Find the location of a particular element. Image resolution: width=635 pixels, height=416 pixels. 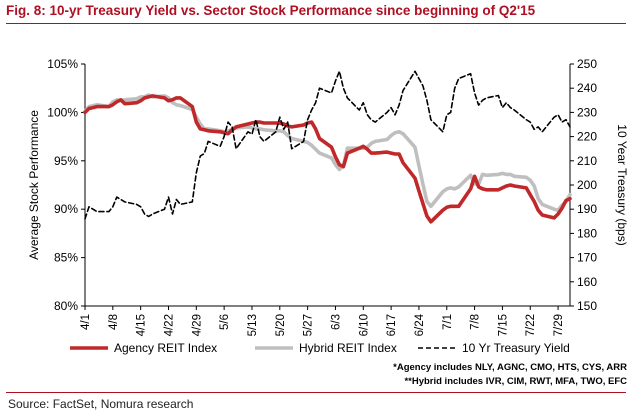

y2-tick-label: 210 is located at coordinates (587, 161).